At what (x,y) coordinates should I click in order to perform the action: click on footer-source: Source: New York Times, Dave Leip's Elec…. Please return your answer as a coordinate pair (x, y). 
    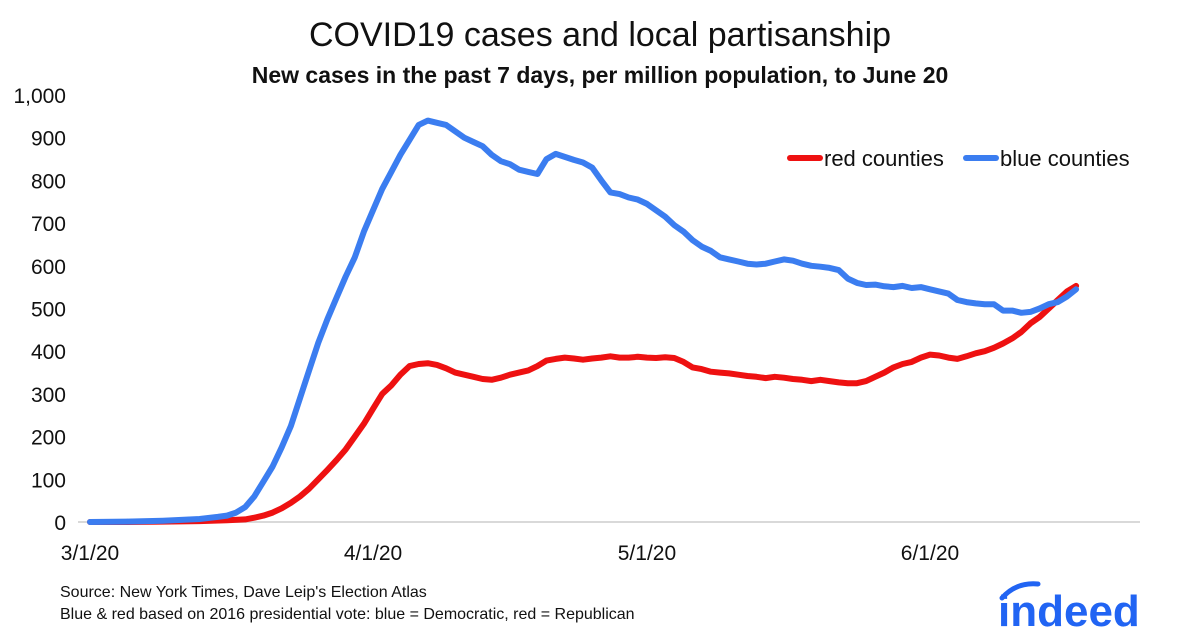
    Looking at the image, I should click on (243, 592).